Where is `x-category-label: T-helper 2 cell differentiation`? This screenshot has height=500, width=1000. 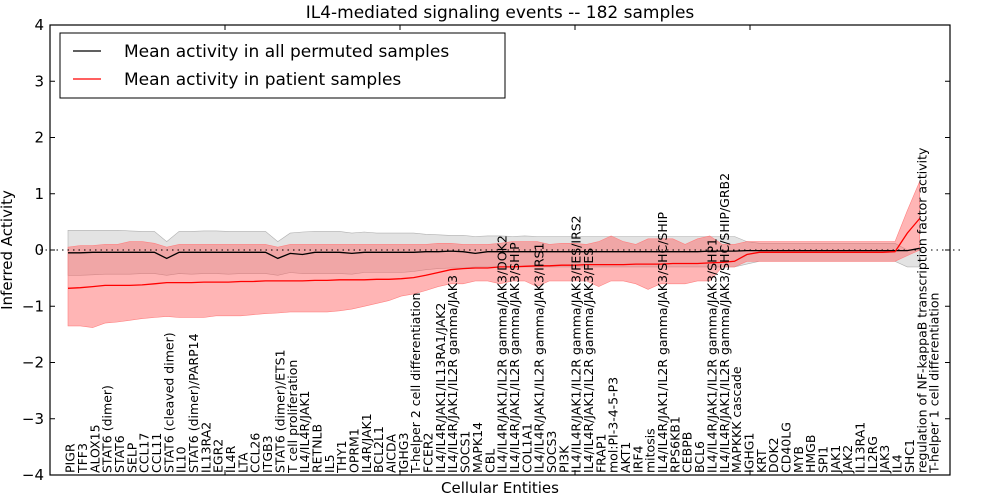
x-category-label: T-helper 2 cell differentiation is located at coordinates (415, 383).